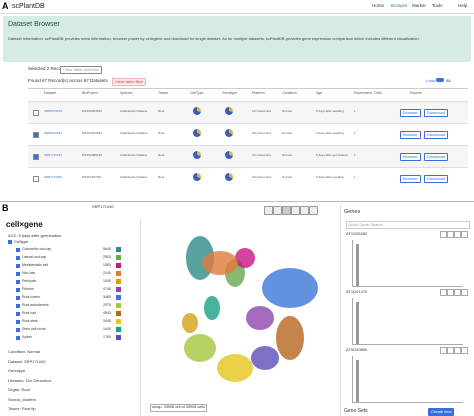 This screenshot has width=474, height=416. What do you see at coordinates (430, 80) in the screenshot?
I see `toggle-label: Load` at bounding box center [430, 80].